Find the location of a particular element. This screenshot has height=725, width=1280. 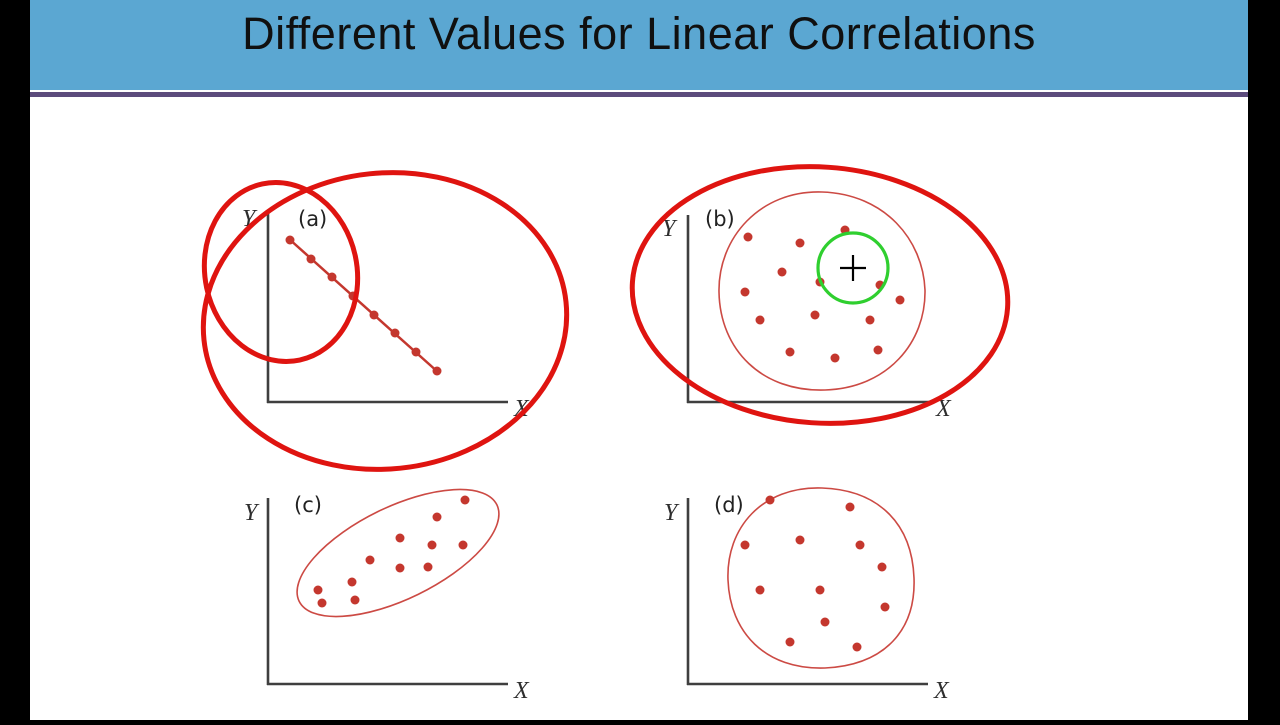

scatter-panel-d: Y X (d) is located at coordinates (815, 602).